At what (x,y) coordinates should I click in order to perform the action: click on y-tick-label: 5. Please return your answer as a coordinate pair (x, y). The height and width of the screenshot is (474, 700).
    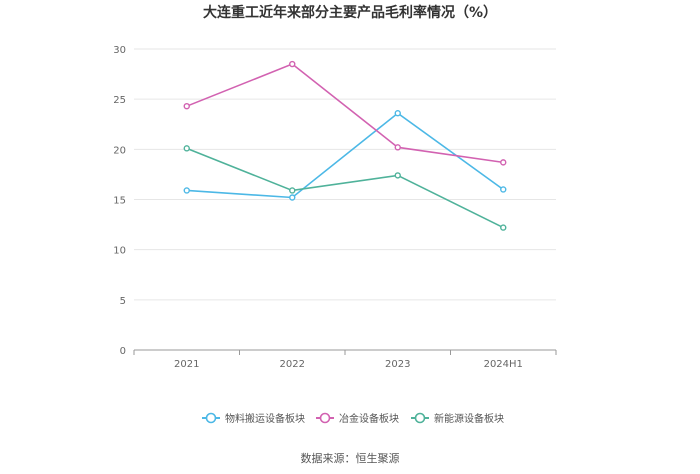
    Looking at the image, I should click on (123, 301).